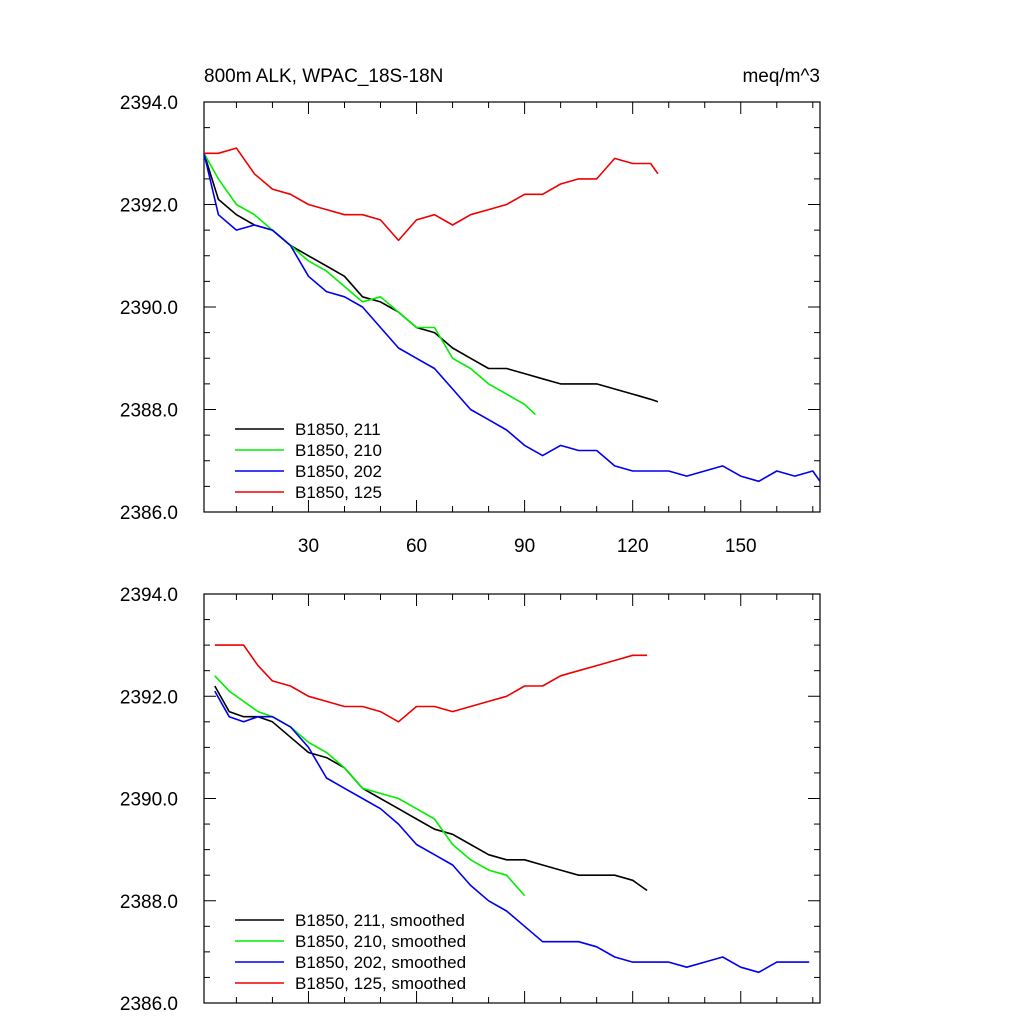 The width and height of the screenshot is (1024, 1024). I want to click on legend-label: B1850, 210, smoothed, so click(380, 941).